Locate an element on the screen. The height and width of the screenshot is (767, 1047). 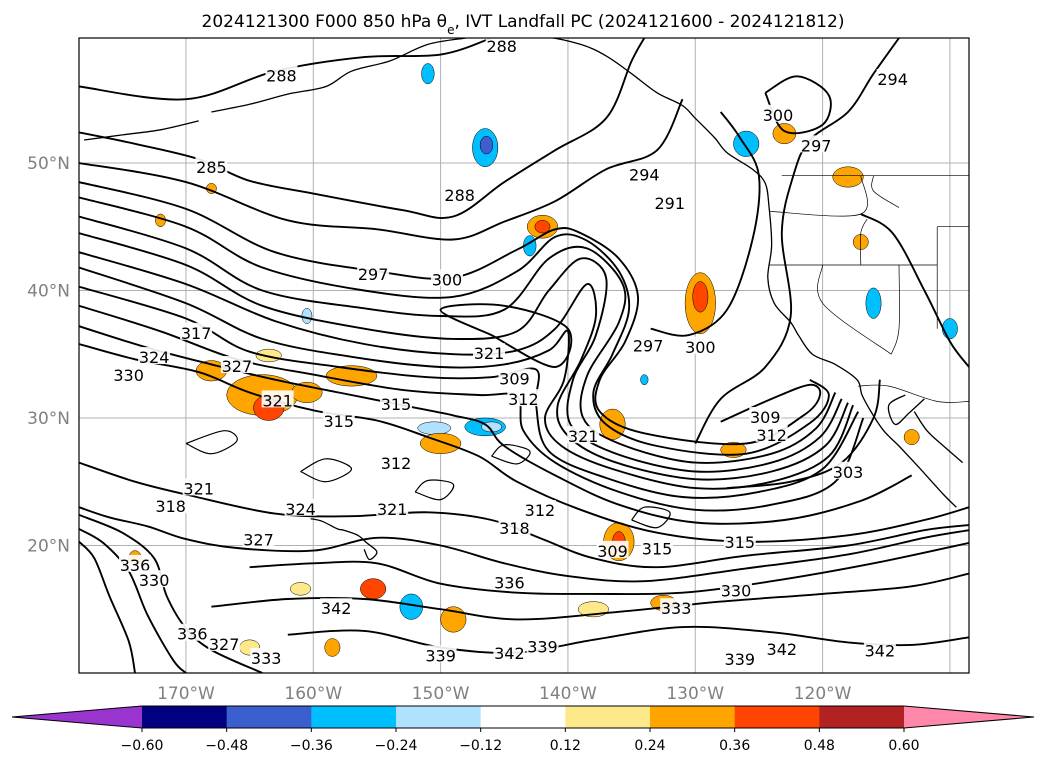
longitude-label: 160°W is located at coordinates (313, 694).